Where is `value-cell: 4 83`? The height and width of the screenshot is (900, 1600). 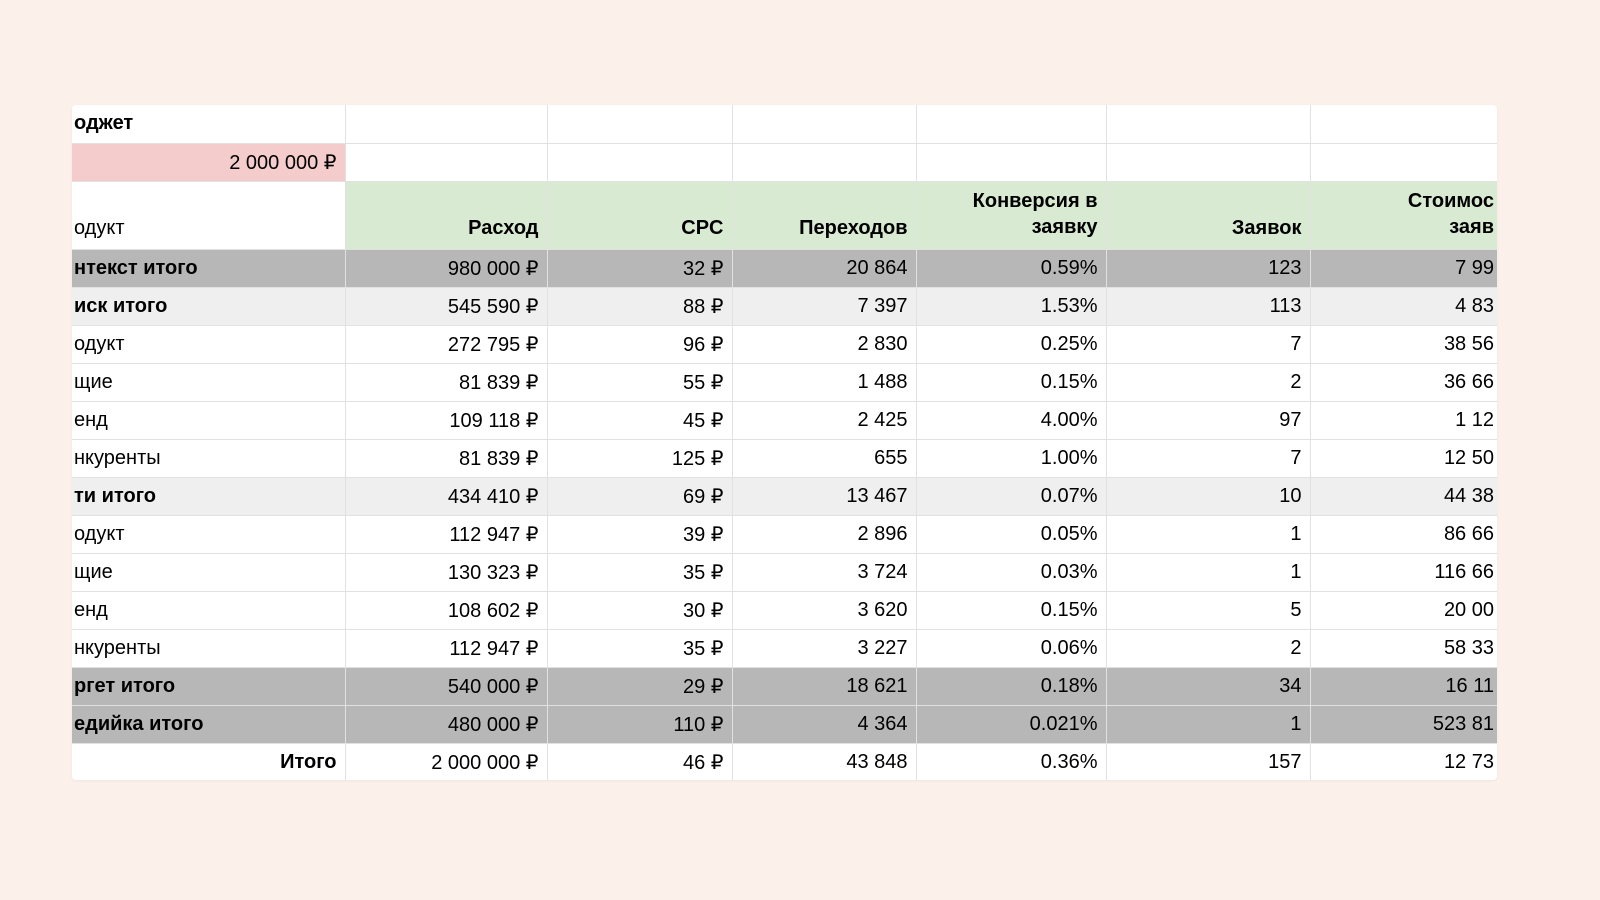
value-cell: 4 83 is located at coordinates (1403, 306).